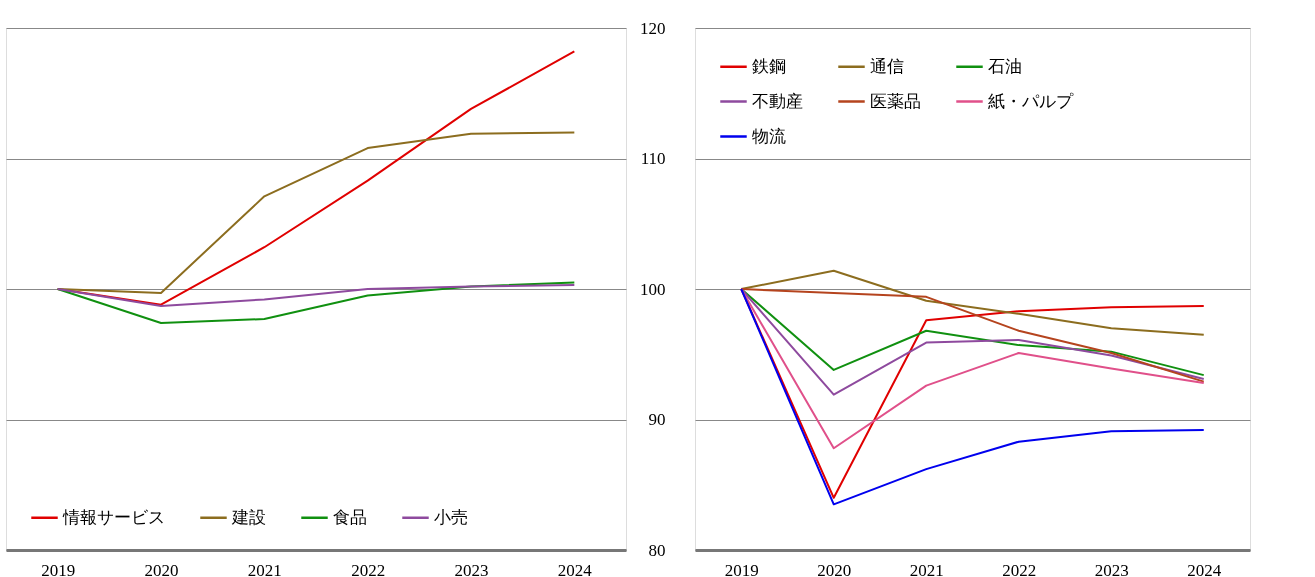 The width and height of the screenshot is (1315, 577). Describe the element at coordinates (972, 369) in the screenshot. I see `line-series` at that location.